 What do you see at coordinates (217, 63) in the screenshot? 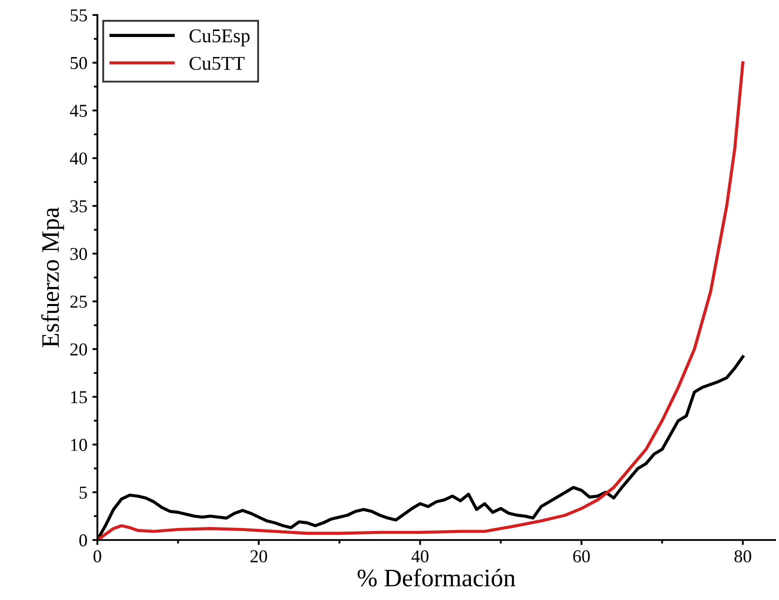
I see `legend-label: Cu5TT` at bounding box center [217, 63].